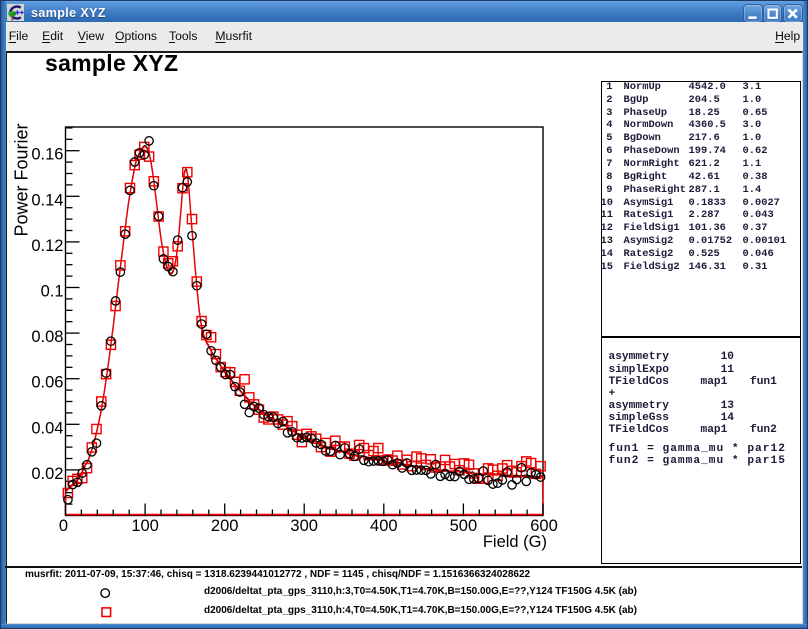  I want to click on svg-text: 600, so click(544, 526).